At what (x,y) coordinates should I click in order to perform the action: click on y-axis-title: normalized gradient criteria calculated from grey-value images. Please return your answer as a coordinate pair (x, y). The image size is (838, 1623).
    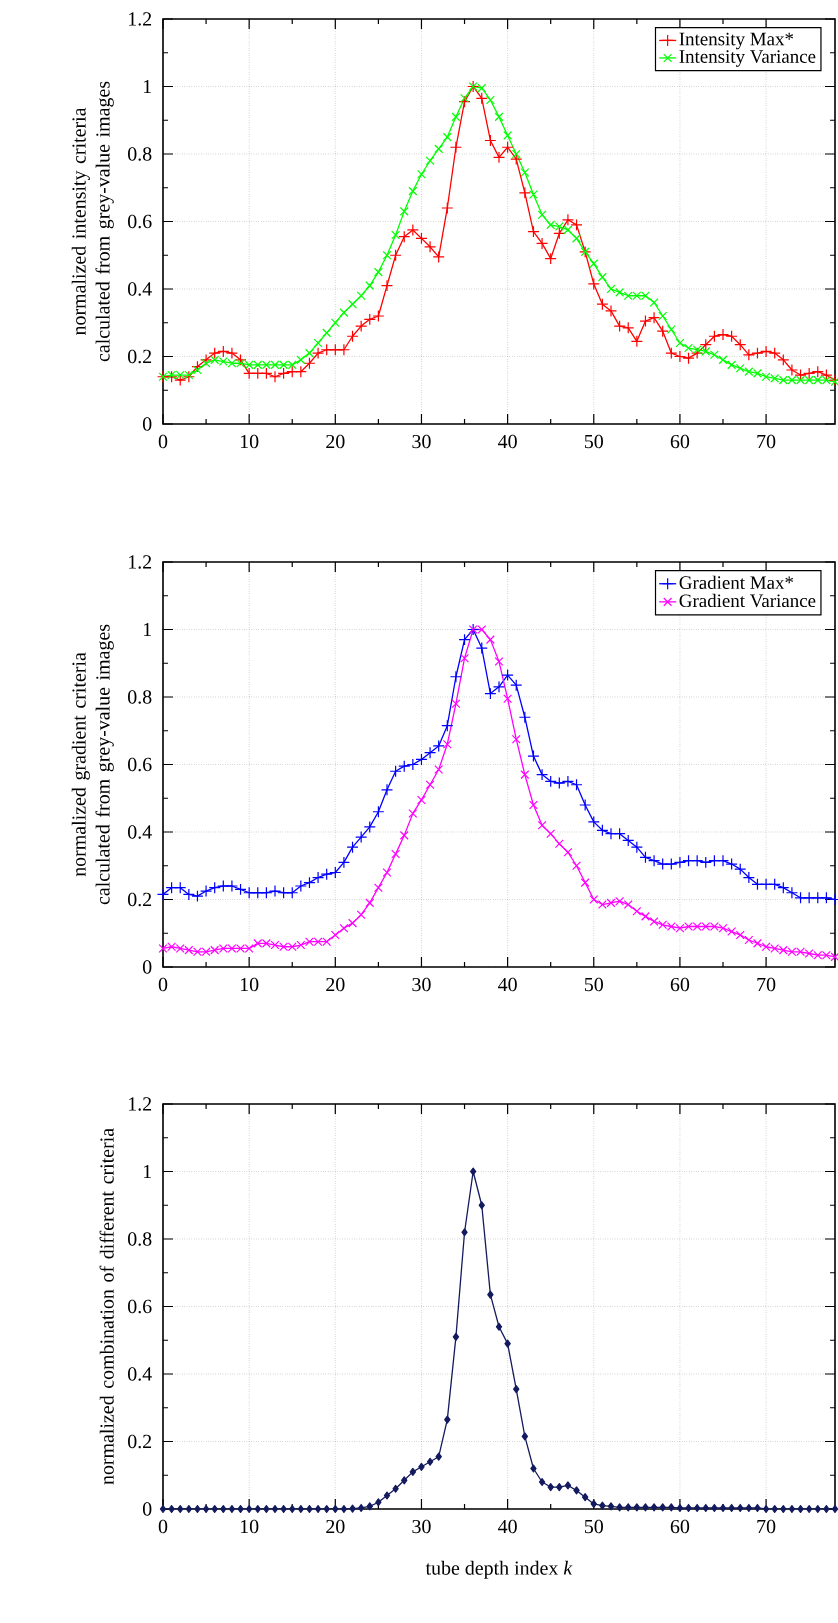
    Looking at the image, I should click on (92, 764).